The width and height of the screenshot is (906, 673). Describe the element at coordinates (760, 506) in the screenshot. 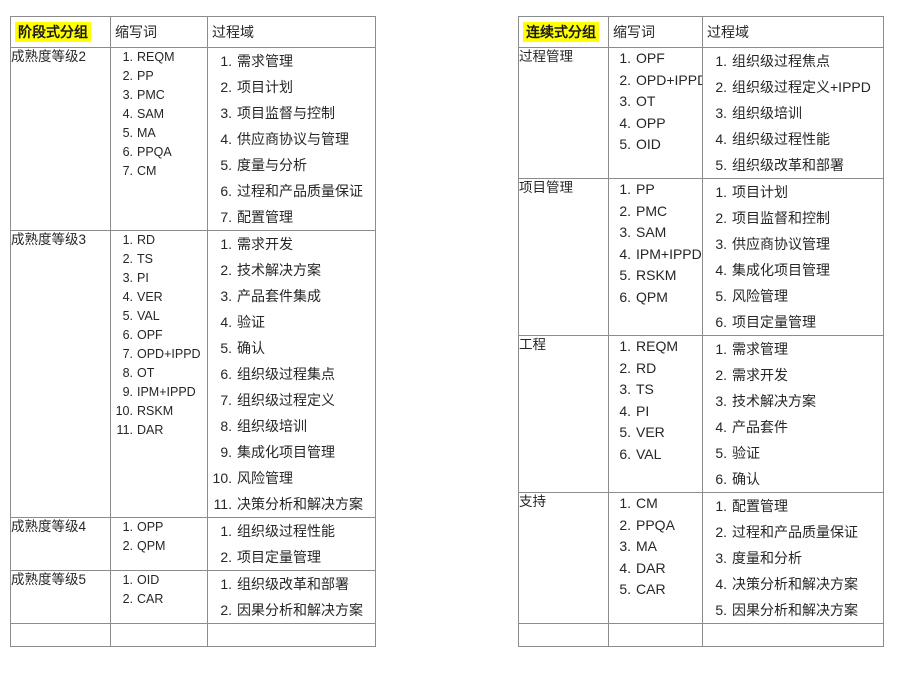

I see `areas-item-text: 配置管理` at that location.